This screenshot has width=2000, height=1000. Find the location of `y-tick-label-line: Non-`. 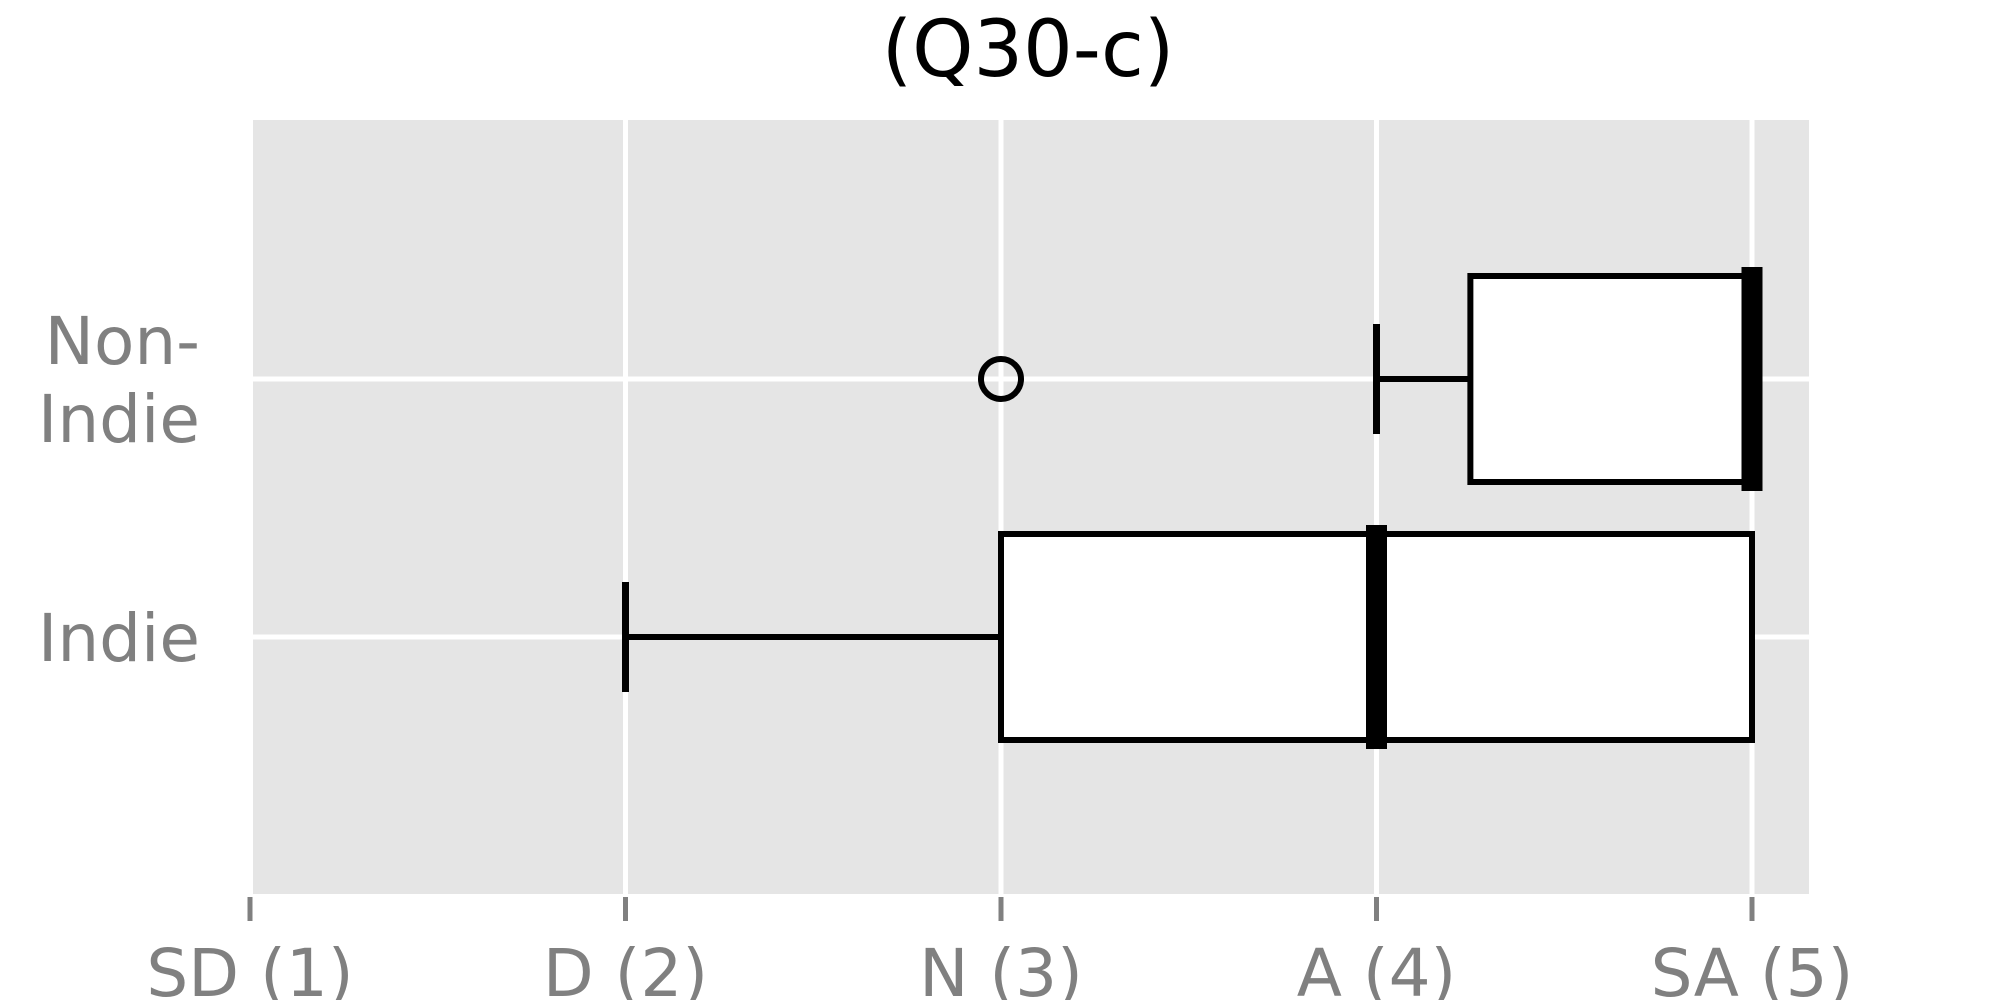

y-tick-label-line: Non- is located at coordinates (122, 341).